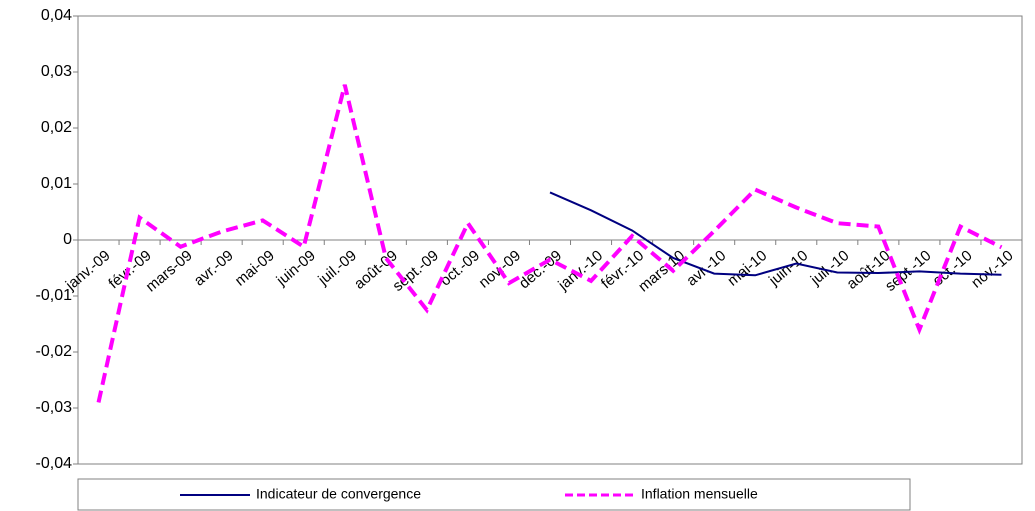  Describe the element at coordinates (54, 351) in the screenshot. I see `y-tick-label: -0,02` at that location.